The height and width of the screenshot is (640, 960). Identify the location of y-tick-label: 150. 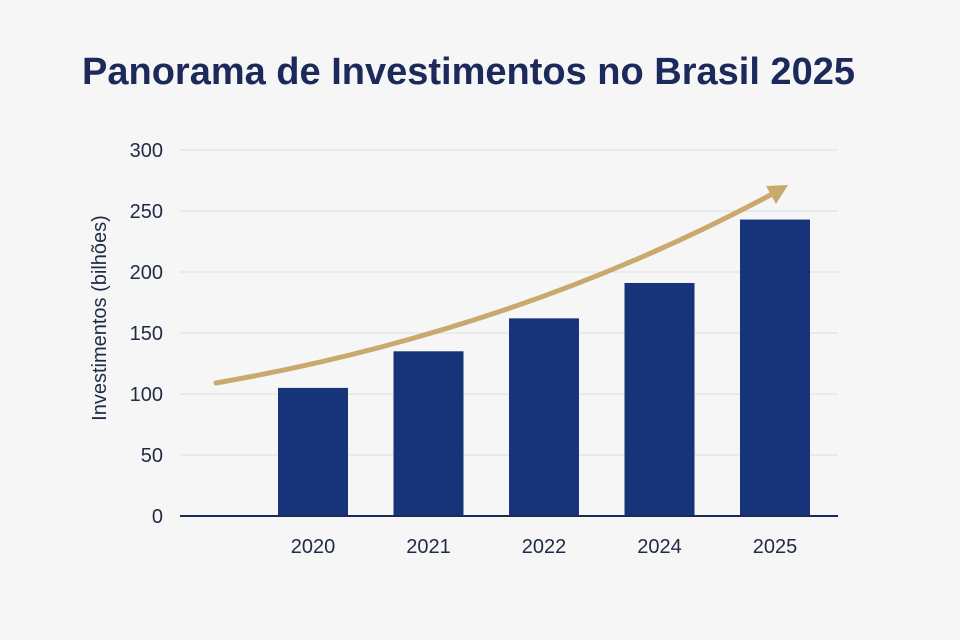
(146, 334).